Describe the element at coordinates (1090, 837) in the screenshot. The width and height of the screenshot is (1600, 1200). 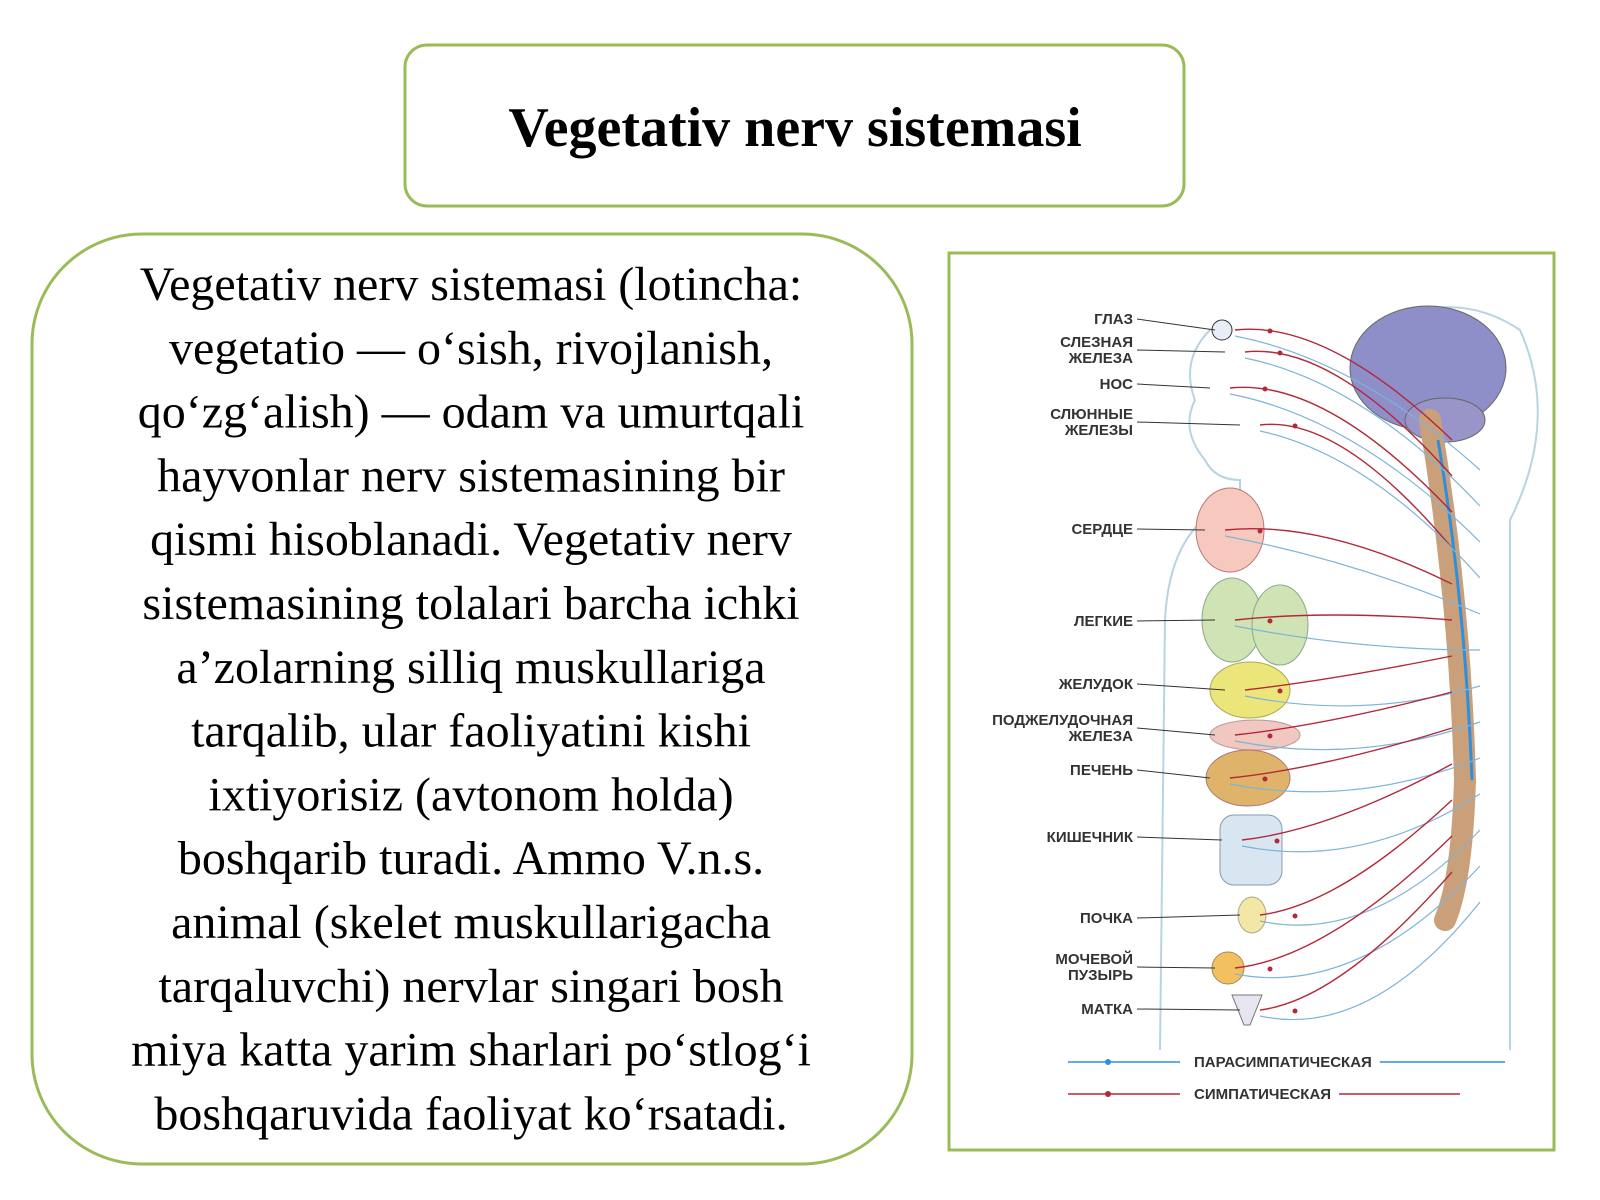
I see `organ-label-line: КИШЕЧНИК` at that location.